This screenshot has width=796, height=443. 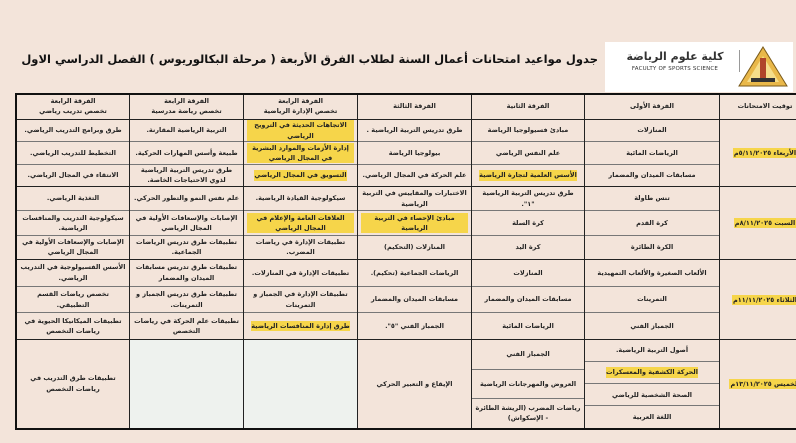 I want to click on subject-name: الكرة الطائرة, so click(x=652, y=247).